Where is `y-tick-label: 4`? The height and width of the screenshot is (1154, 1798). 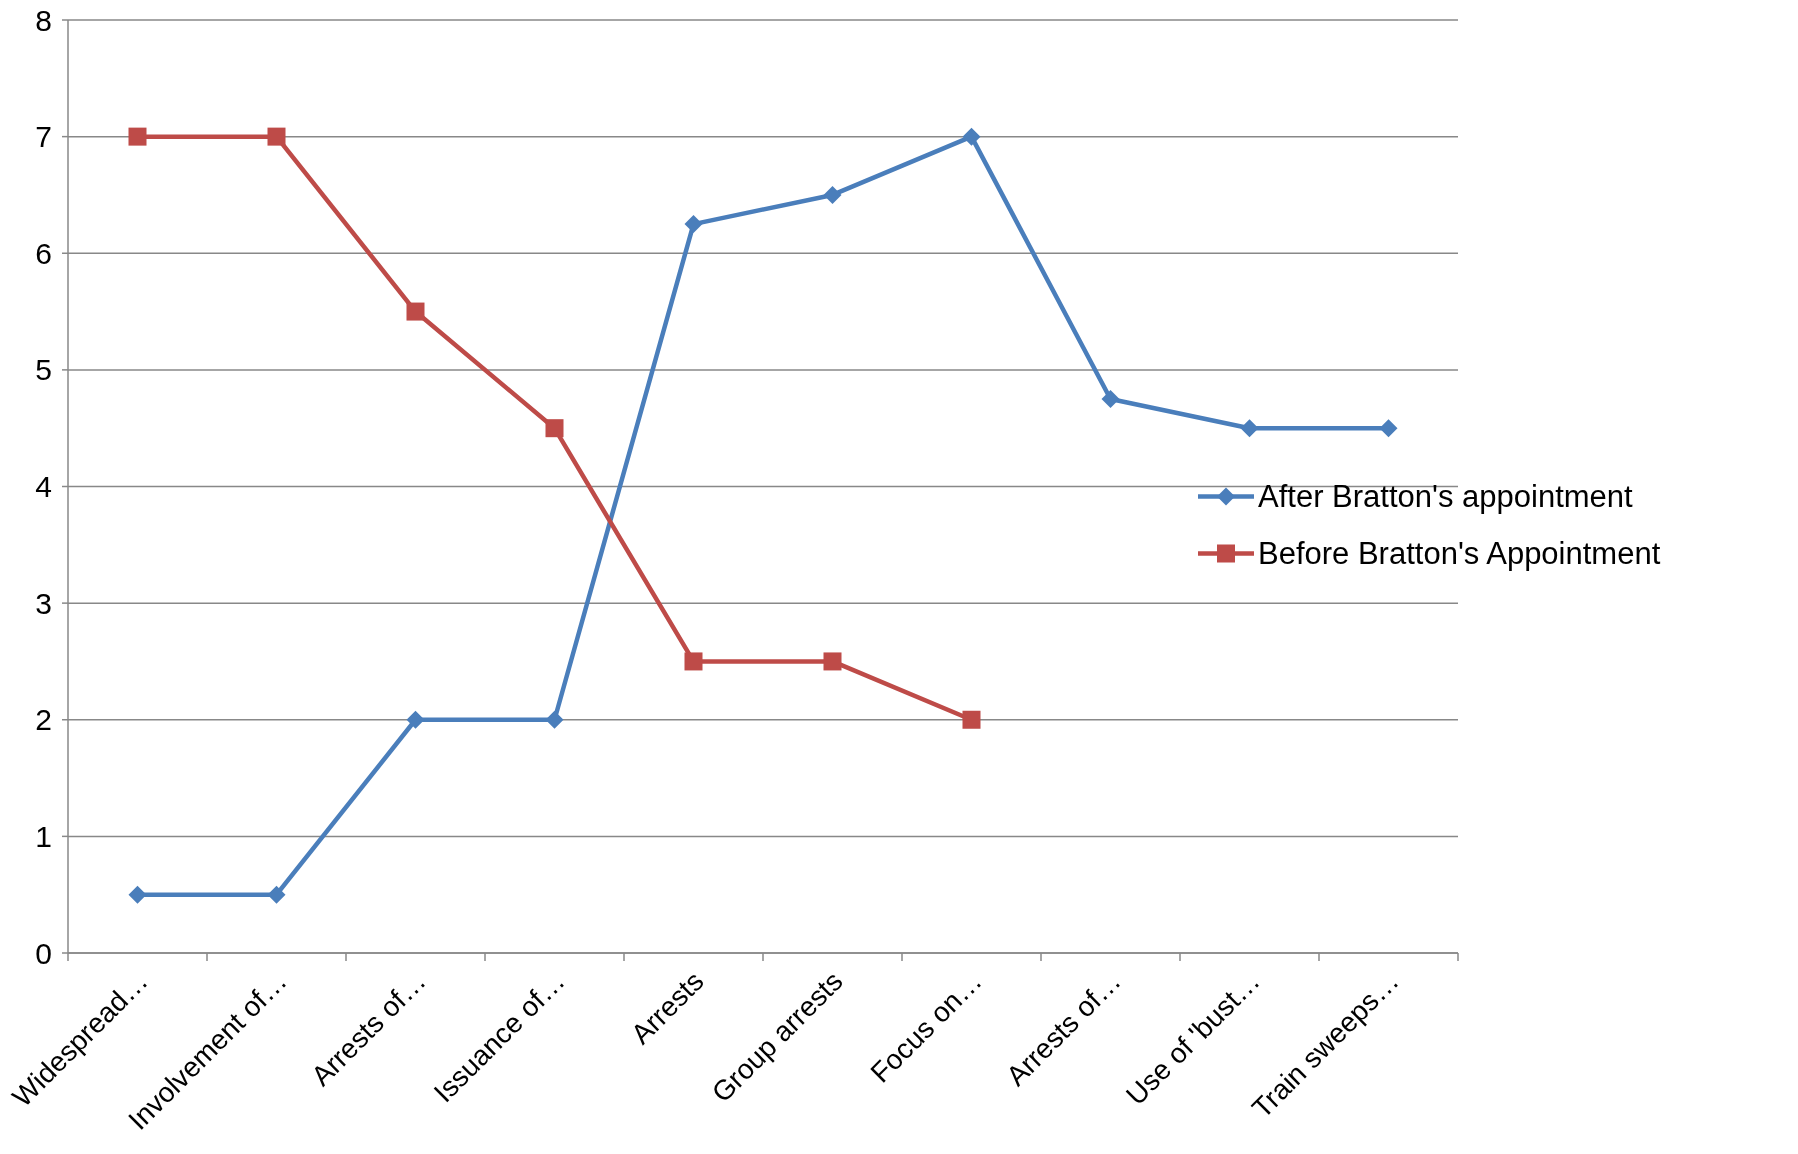 y-tick-label: 4 is located at coordinates (43, 486).